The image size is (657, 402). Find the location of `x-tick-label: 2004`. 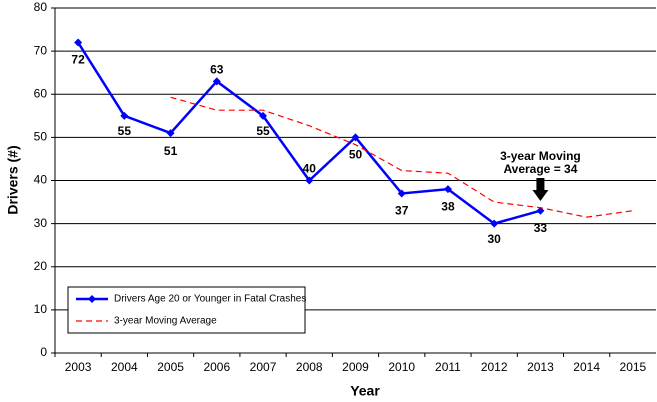

x-tick-label: 2004 is located at coordinates (124, 367).